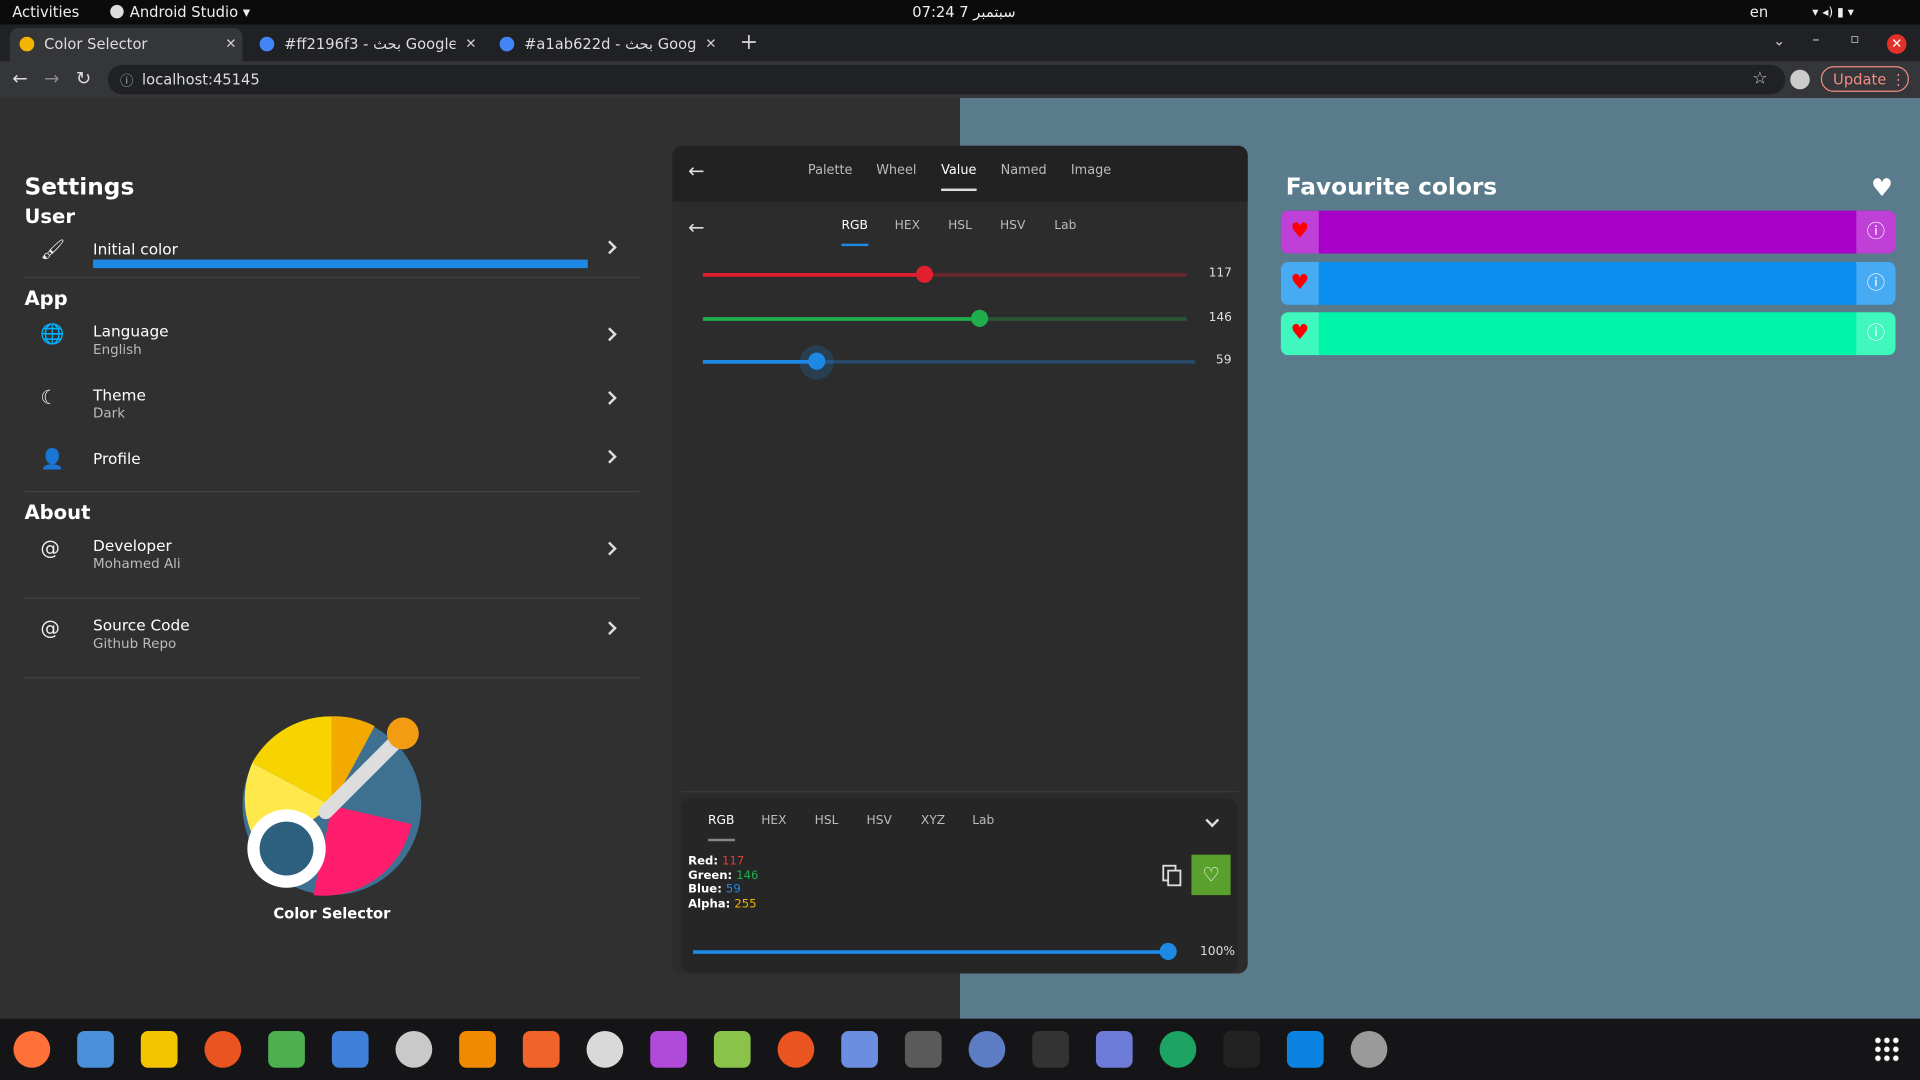 Image resolution: width=1920 pixels, height=1080 pixels. What do you see at coordinates (20, 78) in the screenshot?
I see `back: ←` at bounding box center [20, 78].